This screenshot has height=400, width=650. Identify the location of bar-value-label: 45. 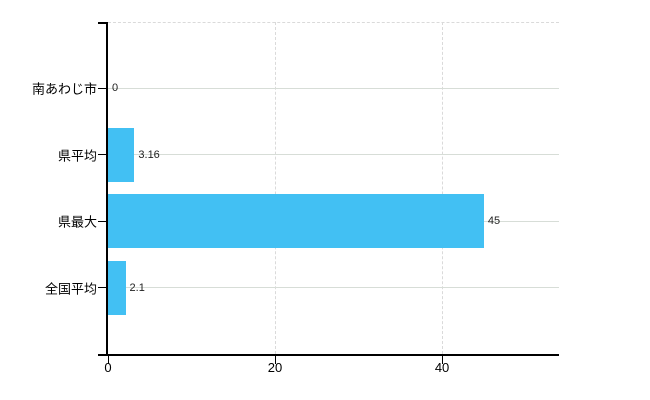
(494, 221).